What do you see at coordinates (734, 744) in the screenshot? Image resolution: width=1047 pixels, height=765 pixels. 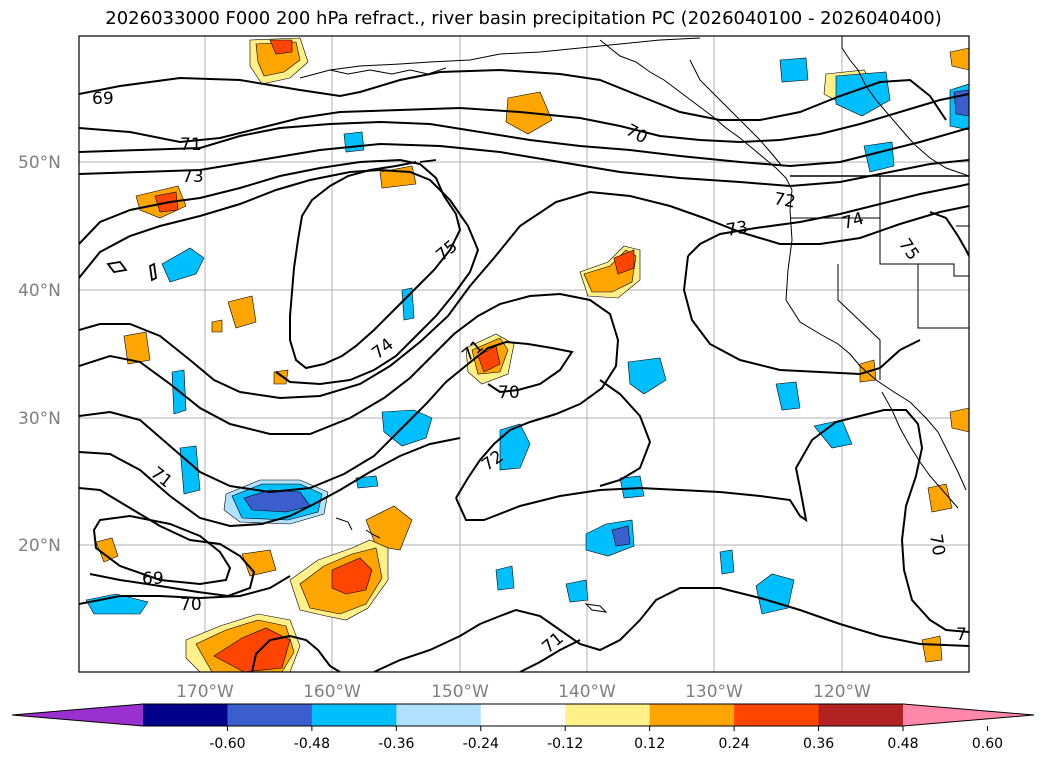 I see `colorbar-tick-label: 0.24` at bounding box center [734, 744].